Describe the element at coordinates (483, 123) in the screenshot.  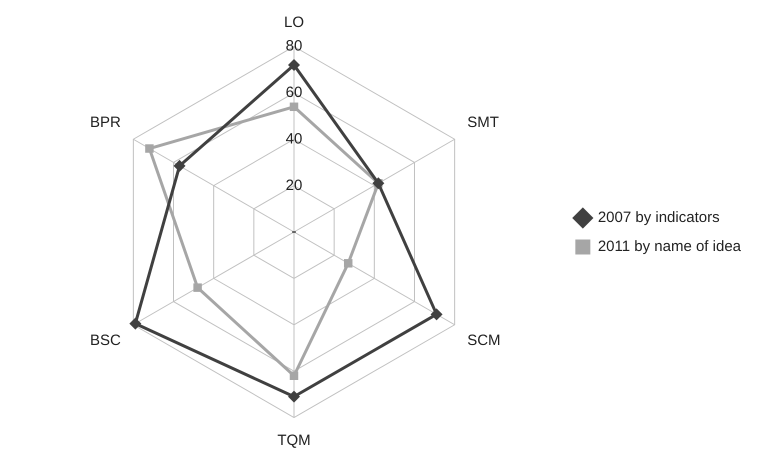
I see `spoke-label: SMT` at that location.